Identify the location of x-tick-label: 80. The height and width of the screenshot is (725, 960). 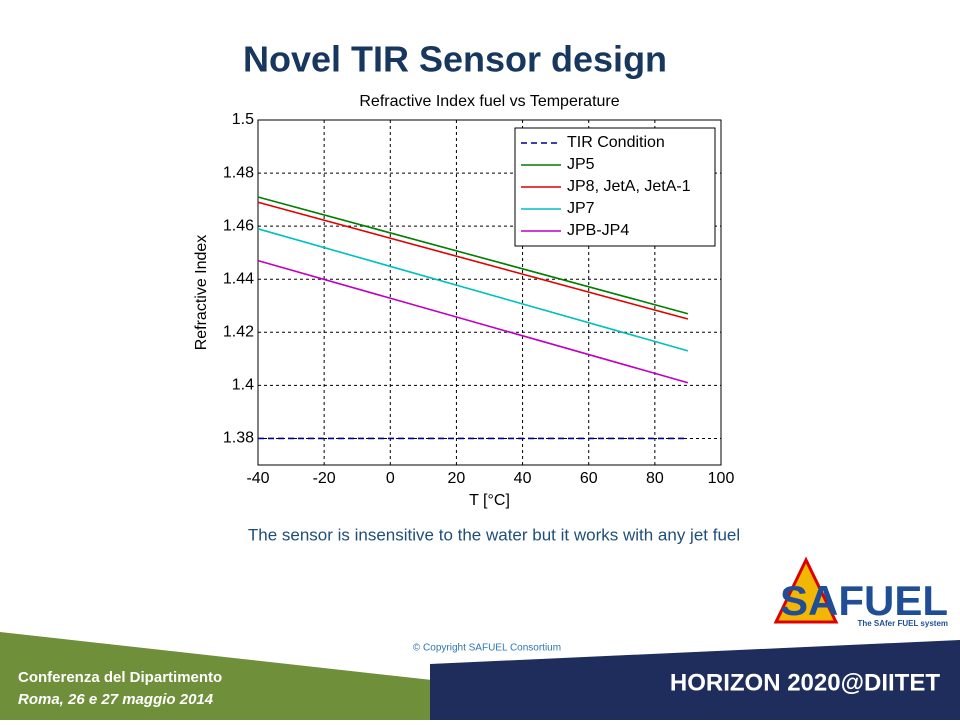
(655, 478).